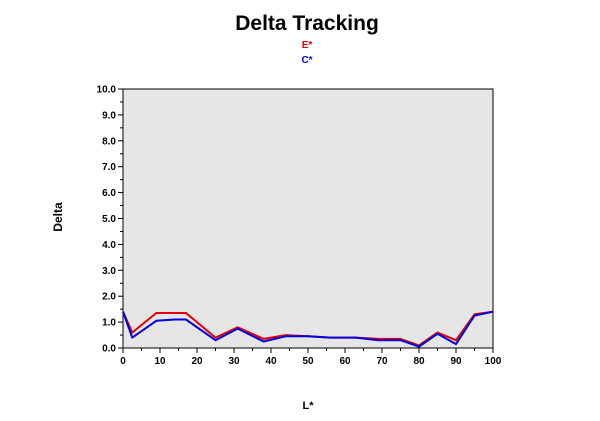 The image size is (600, 421). I want to click on y-tick-label: 7.0, so click(109, 167).